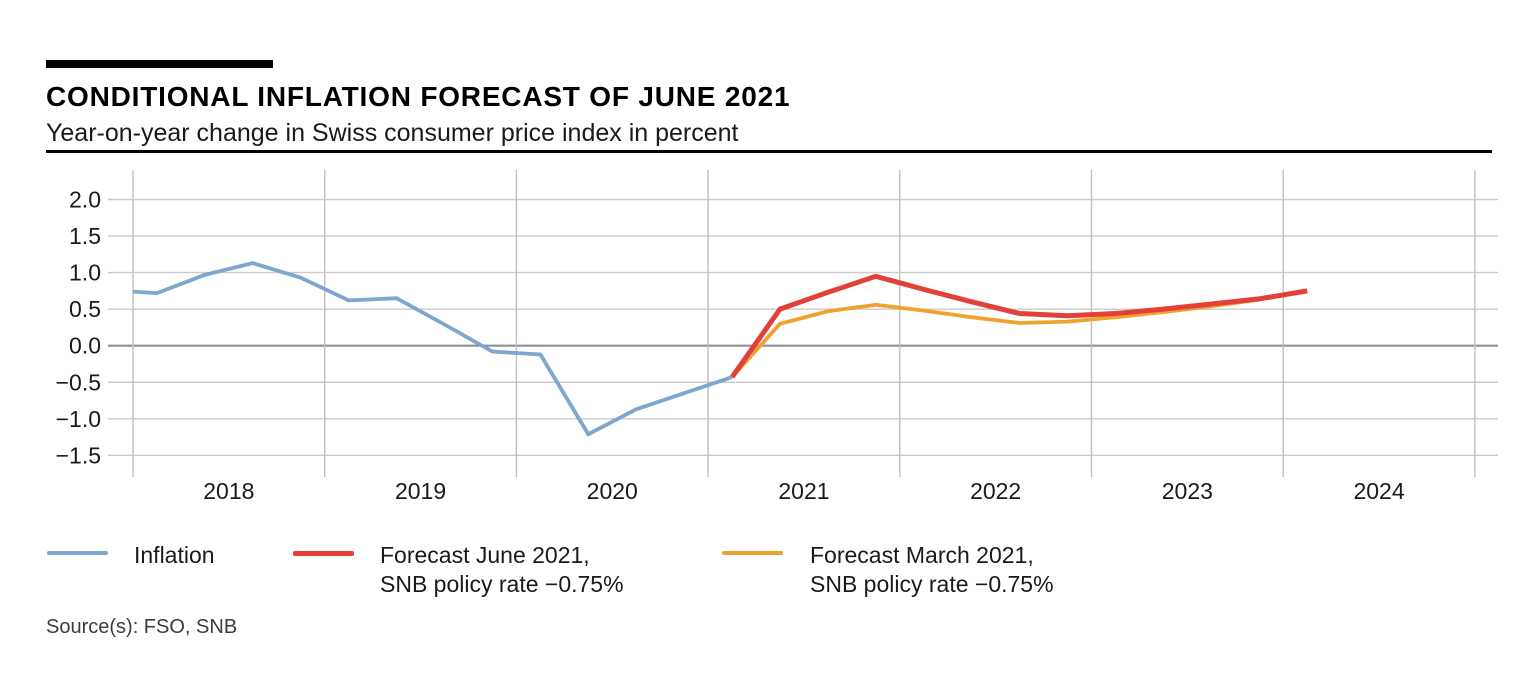 This screenshot has width=1536, height=674. What do you see at coordinates (420, 491) in the screenshot?
I see `x-axis-tick-label: 2019` at bounding box center [420, 491].